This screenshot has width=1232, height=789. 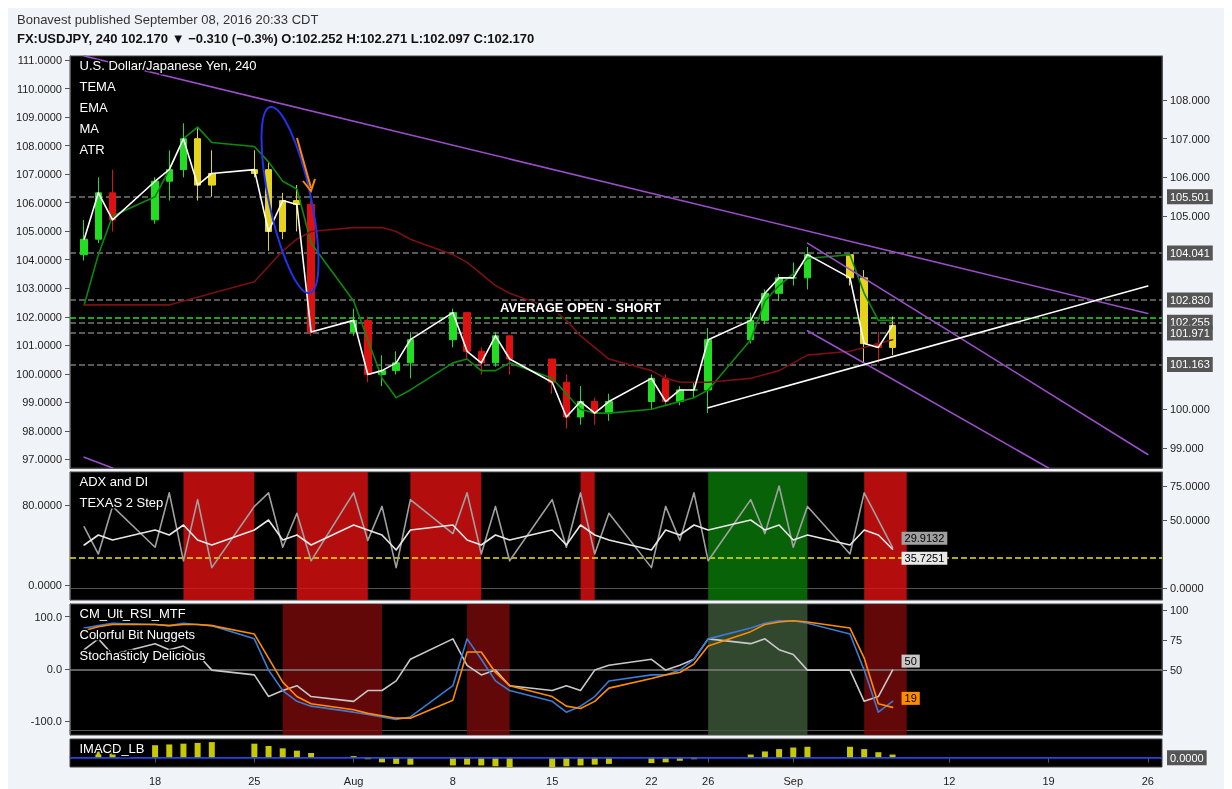 I want to click on y2-tick-label: 101.0000, so click(x=39, y=345).